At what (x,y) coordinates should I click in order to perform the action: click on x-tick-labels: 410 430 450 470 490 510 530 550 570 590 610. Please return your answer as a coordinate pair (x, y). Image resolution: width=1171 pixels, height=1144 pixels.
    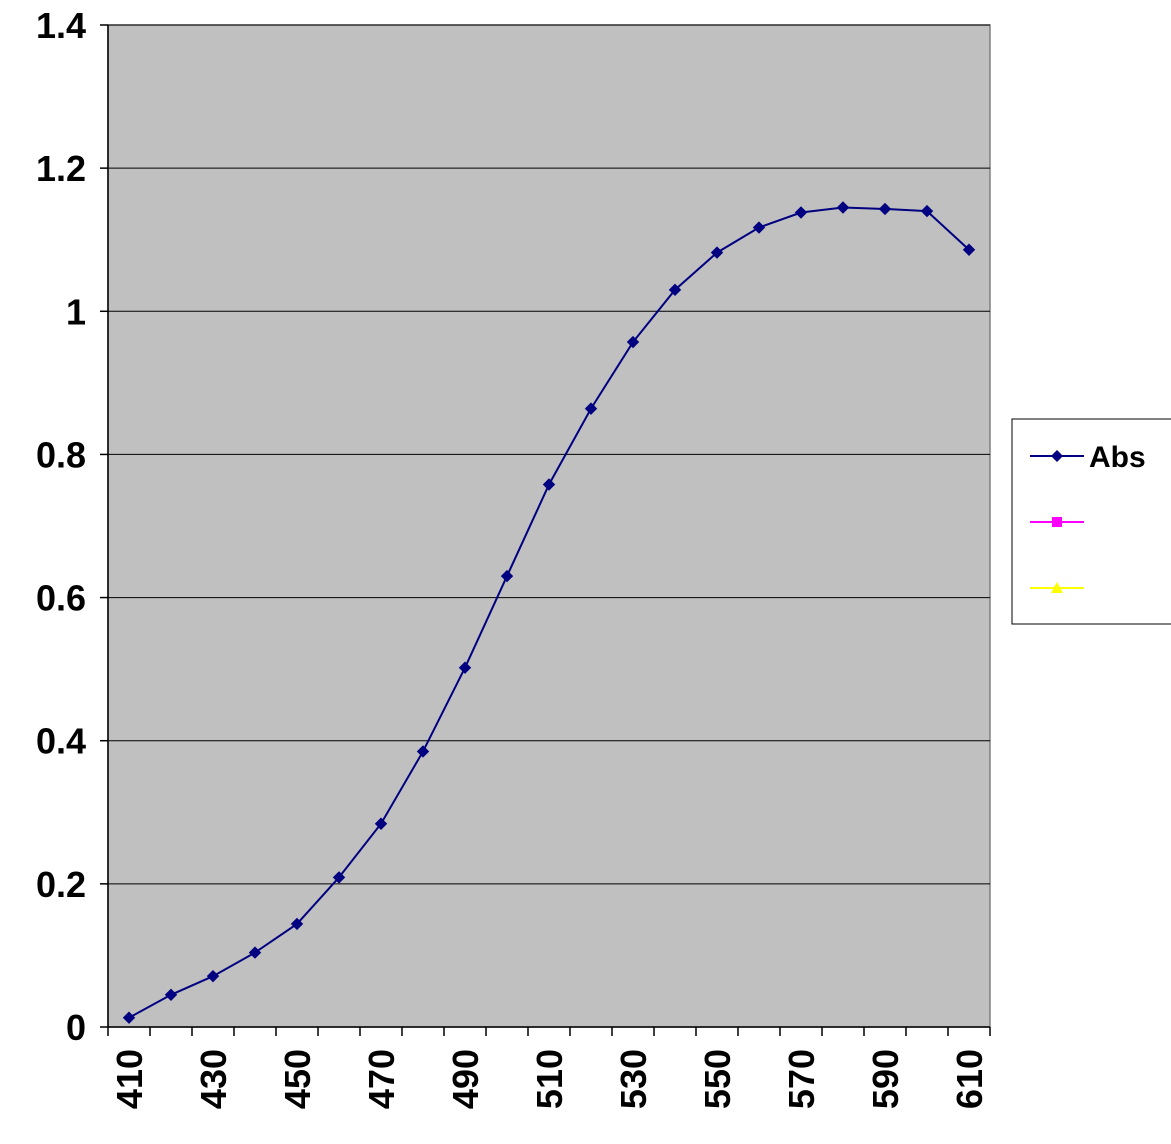
    Looking at the image, I should click on (549, 1079).